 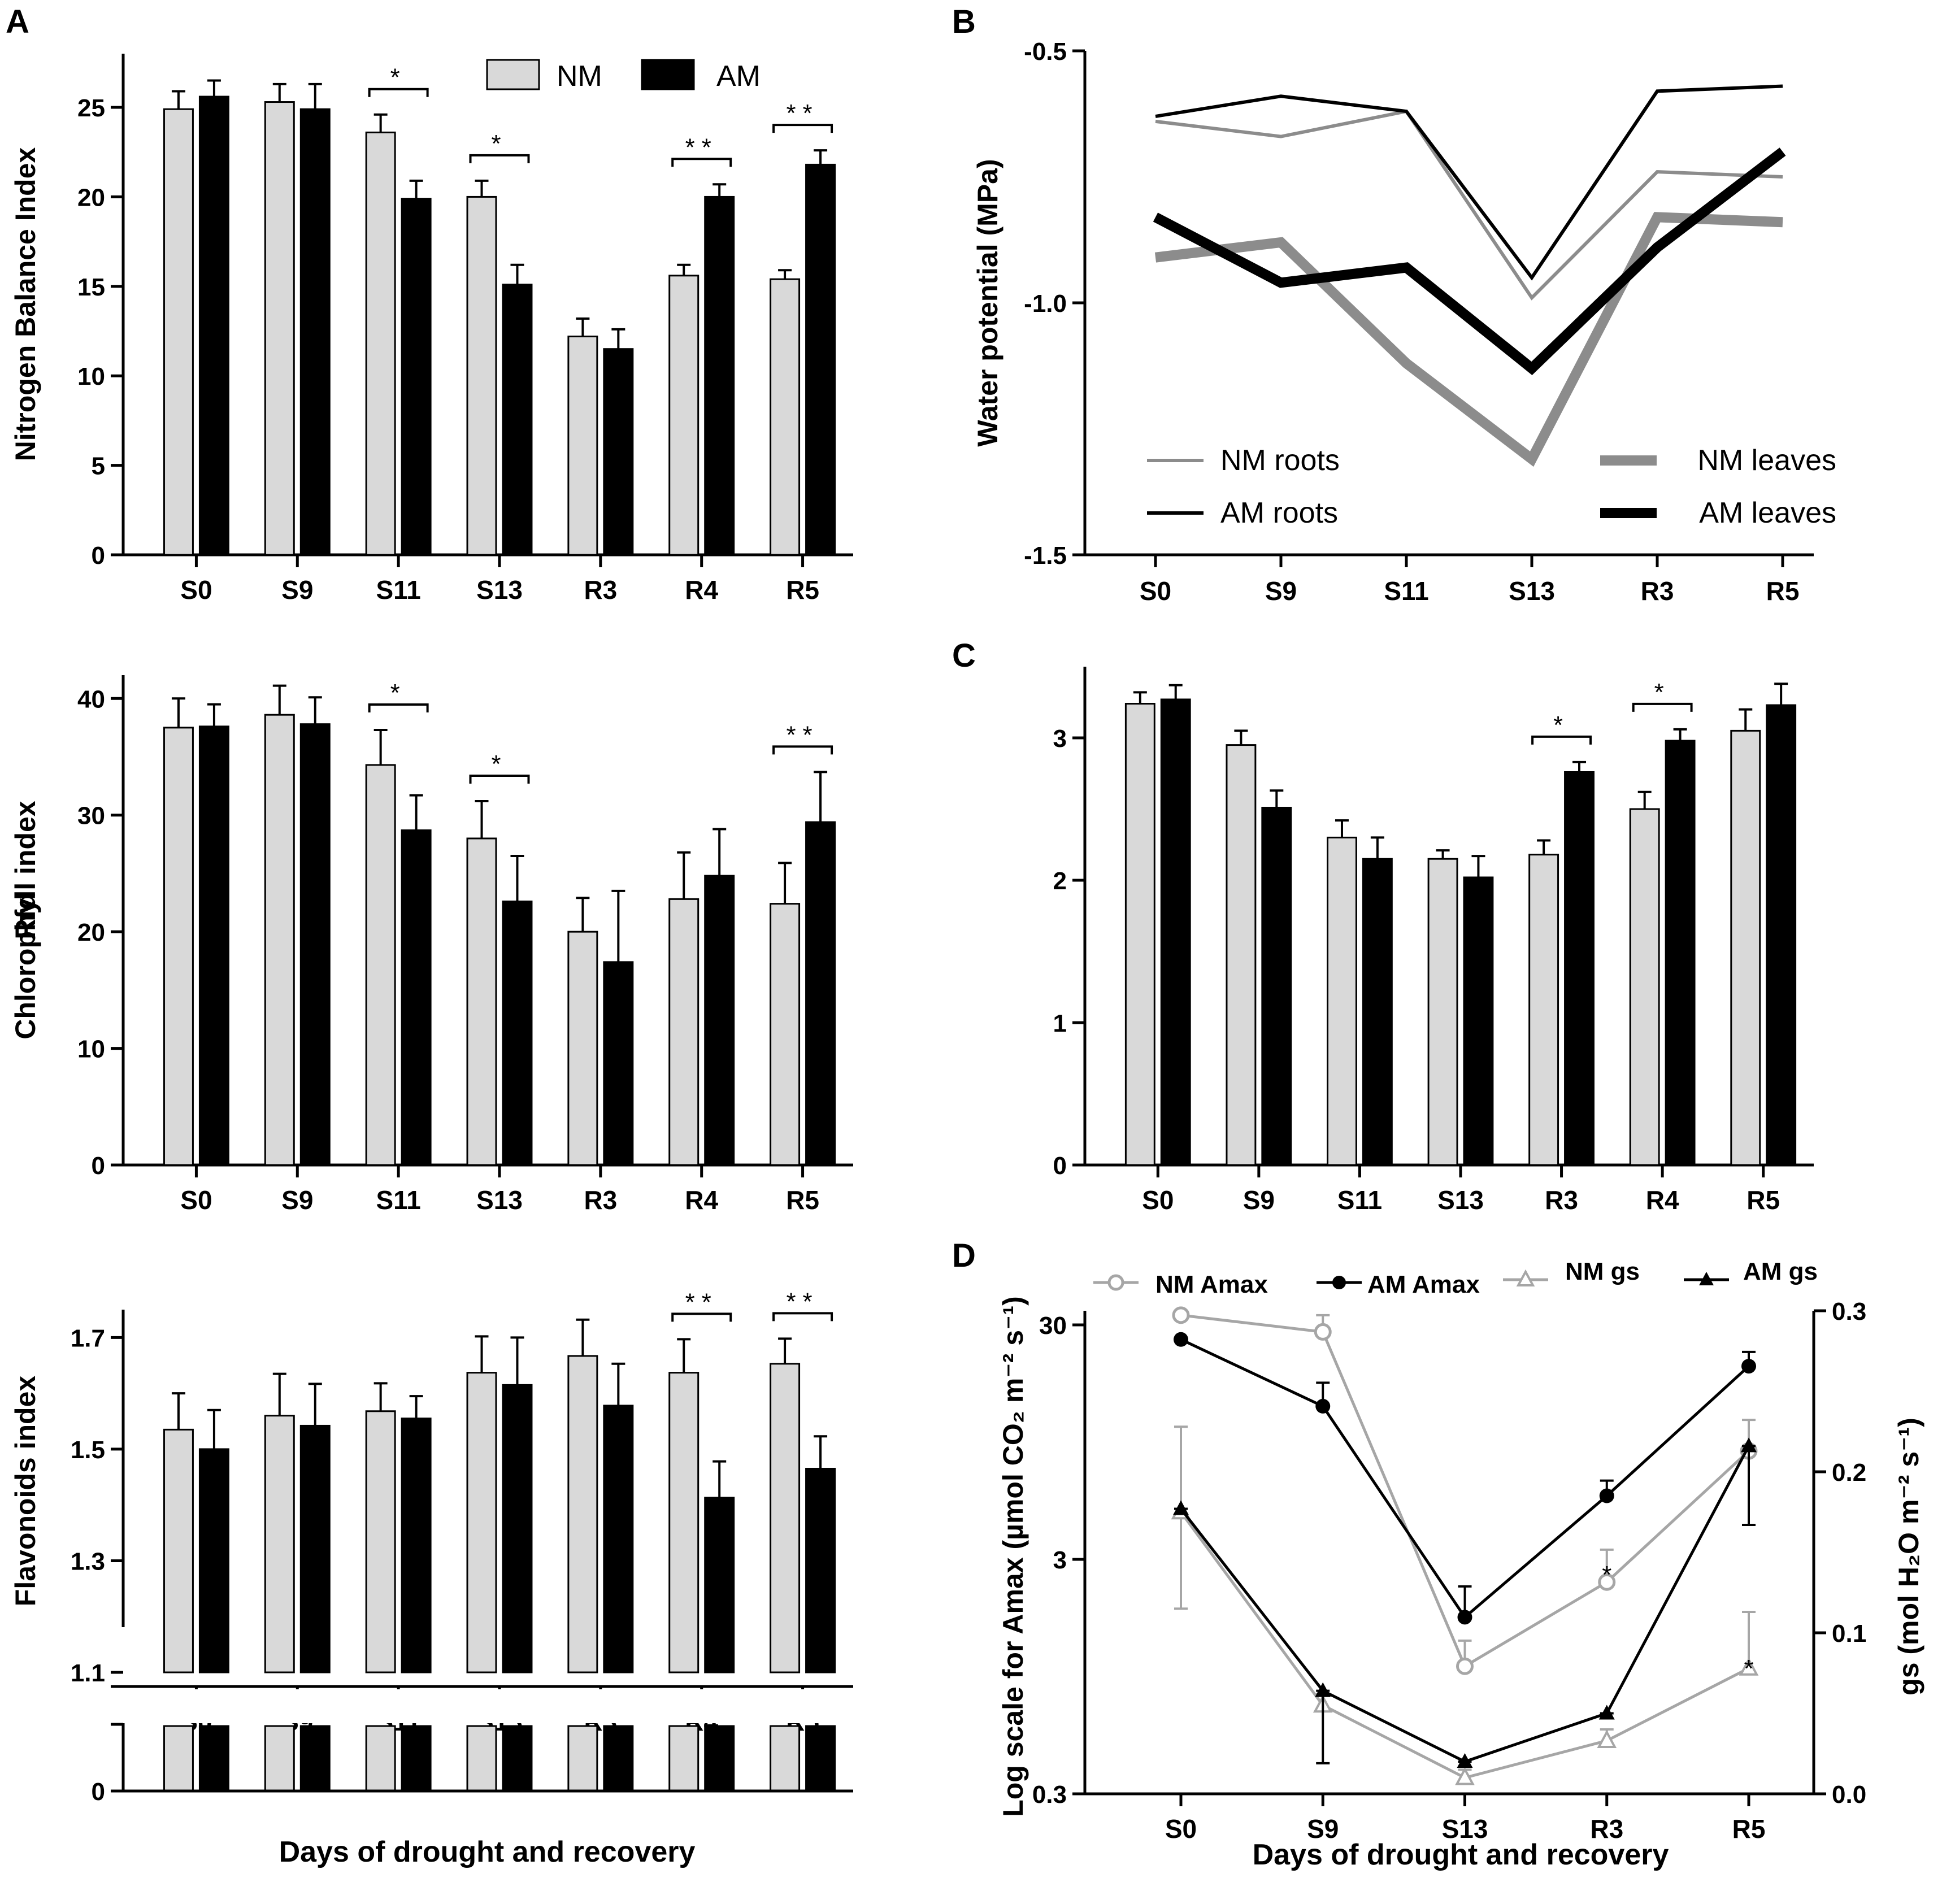 What do you see at coordinates (25, 304) in the screenshot?
I see `y-axis-label: Nitrogen Balance Index` at bounding box center [25, 304].